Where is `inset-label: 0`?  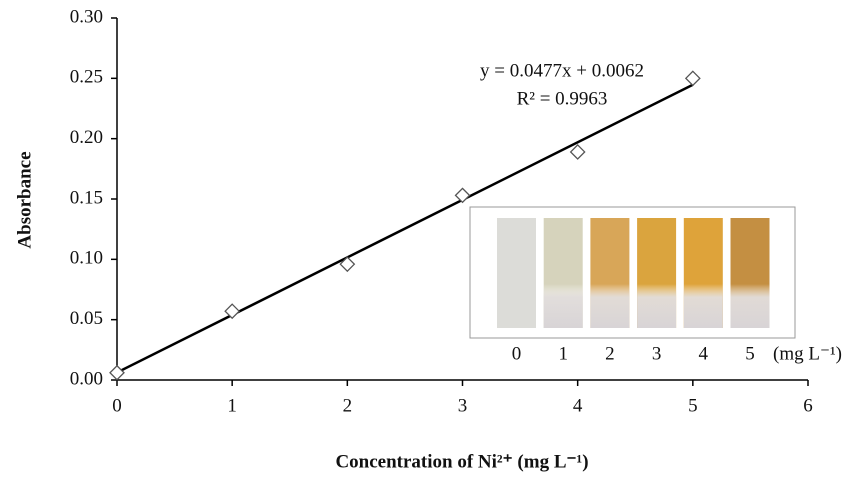 inset-label: 0 is located at coordinates (517, 353).